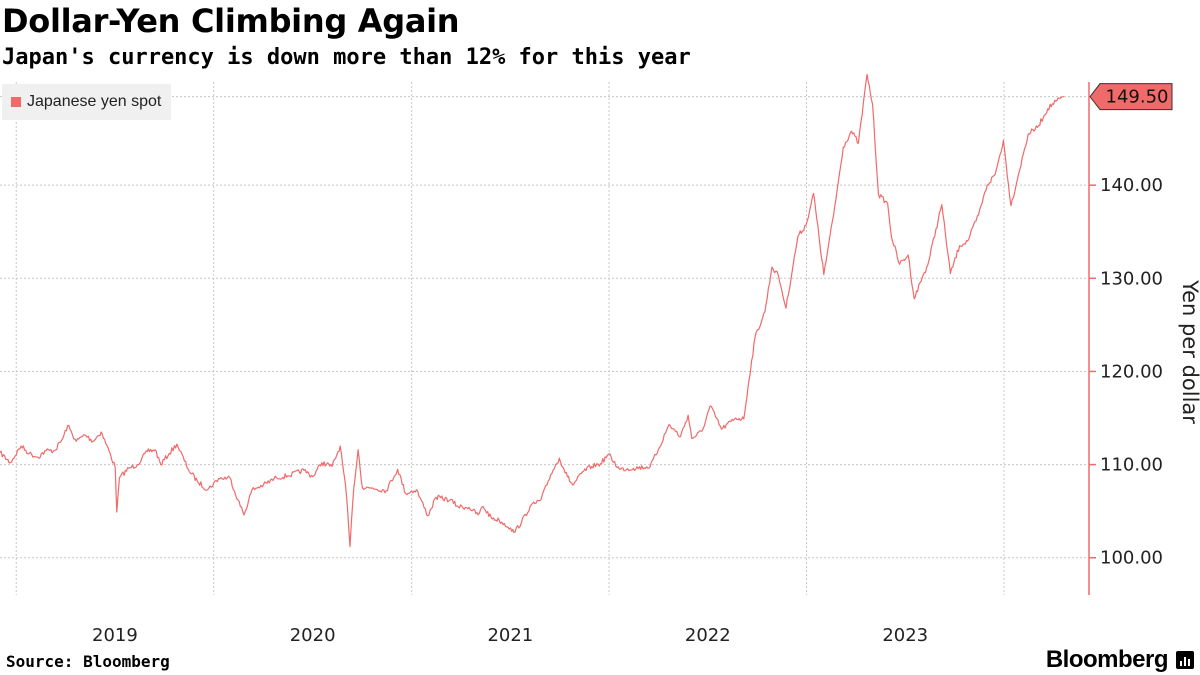 This screenshot has width=1200, height=675. Describe the element at coordinates (1189, 351) in the screenshot. I see `y-axis-title: Yen per dollar` at that location.